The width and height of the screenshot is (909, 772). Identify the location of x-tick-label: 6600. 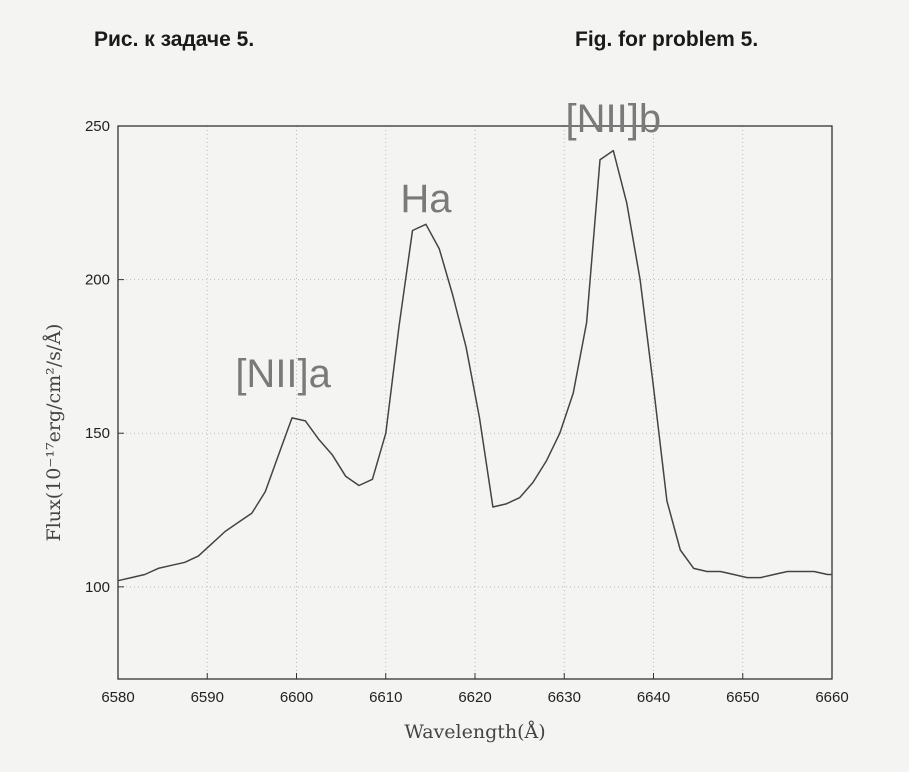
(296, 697).